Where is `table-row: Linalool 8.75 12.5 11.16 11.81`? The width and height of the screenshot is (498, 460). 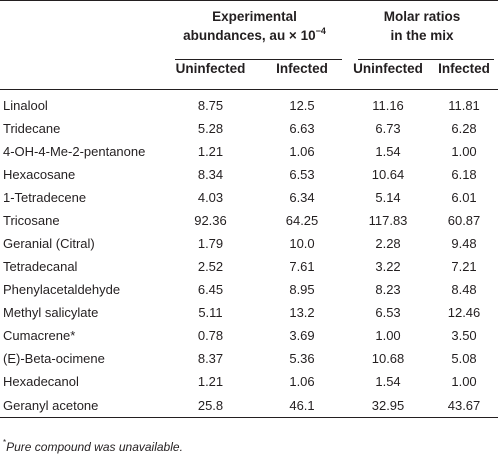
table-row: Linalool 8.75 12.5 11.16 11.81 is located at coordinates (249, 104).